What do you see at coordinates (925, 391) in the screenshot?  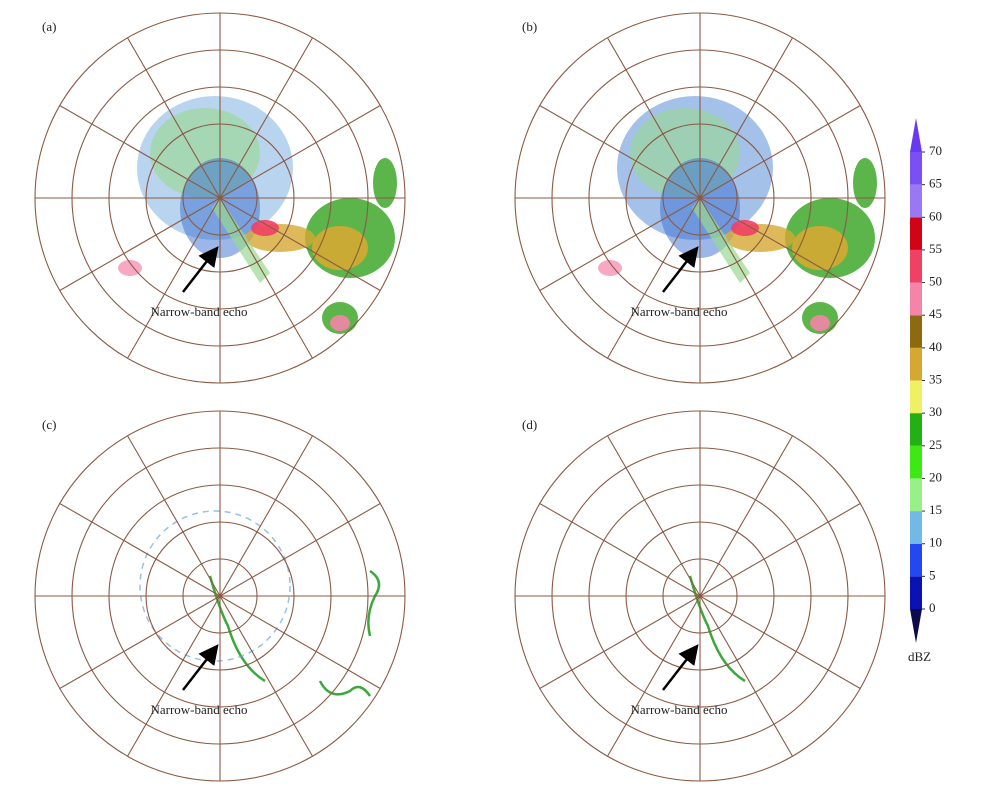 I see `colorbar: 0 5 10 15 20 25 30 35 40 45 50 55 60 65 70 dBZ` at bounding box center [925, 391].